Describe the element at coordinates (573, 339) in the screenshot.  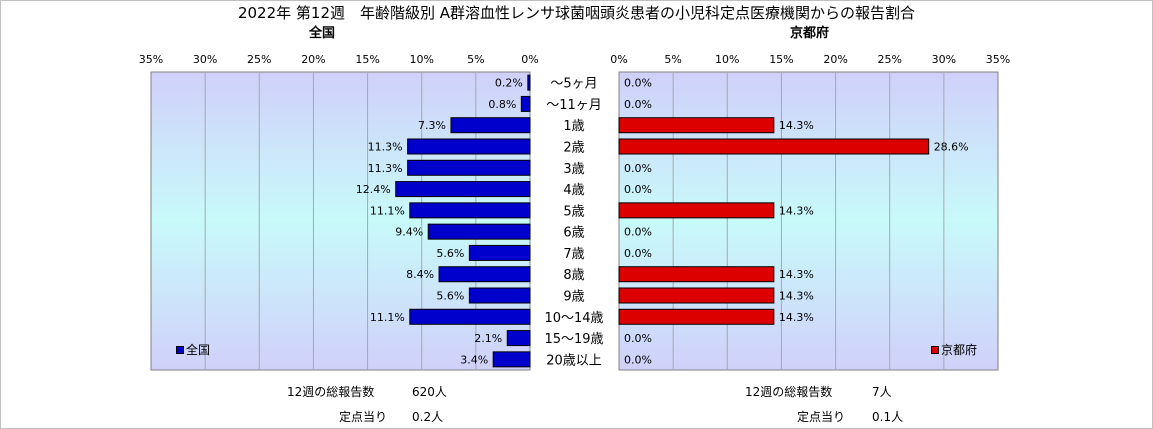
I see `category-label: 15～19歳` at that location.